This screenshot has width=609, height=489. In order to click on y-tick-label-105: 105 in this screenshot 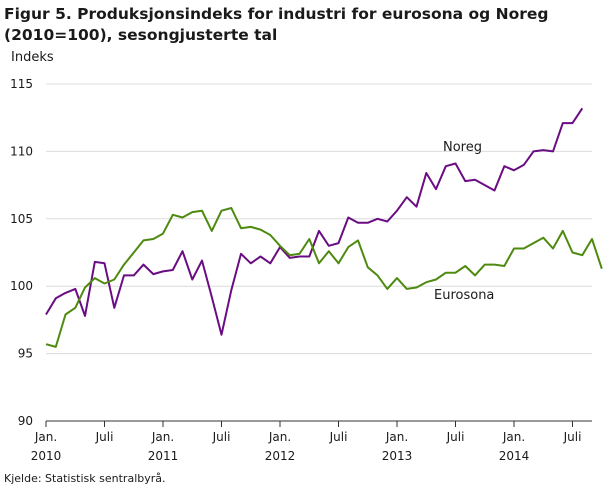, I will do `click(21, 219)`.